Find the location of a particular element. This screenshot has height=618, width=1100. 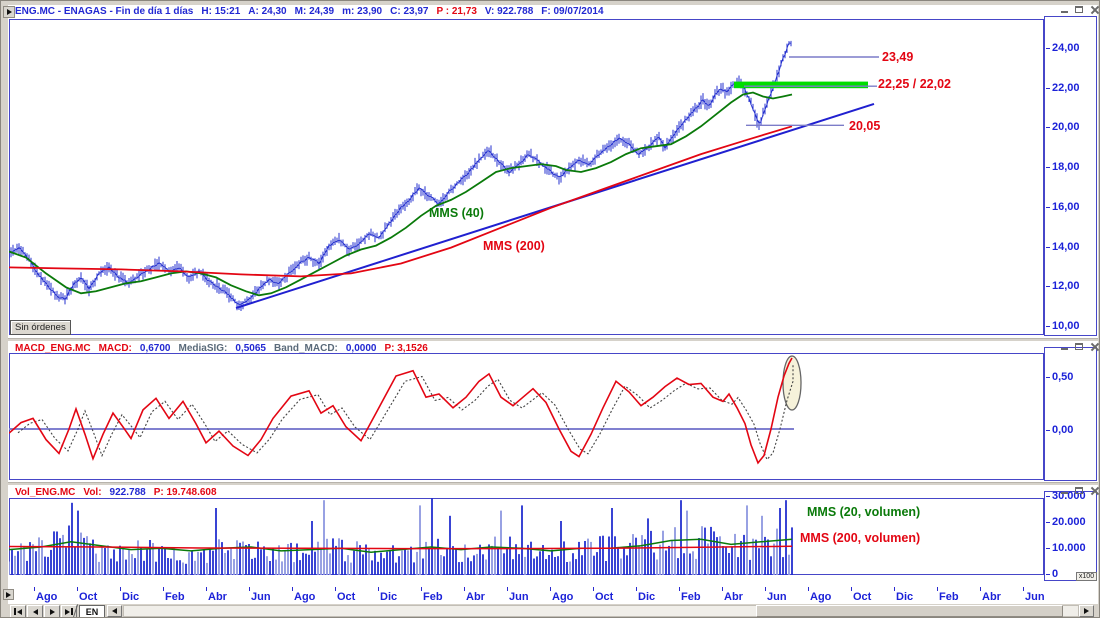

title-segment: Band_MACD: is located at coordinates (305, 348).